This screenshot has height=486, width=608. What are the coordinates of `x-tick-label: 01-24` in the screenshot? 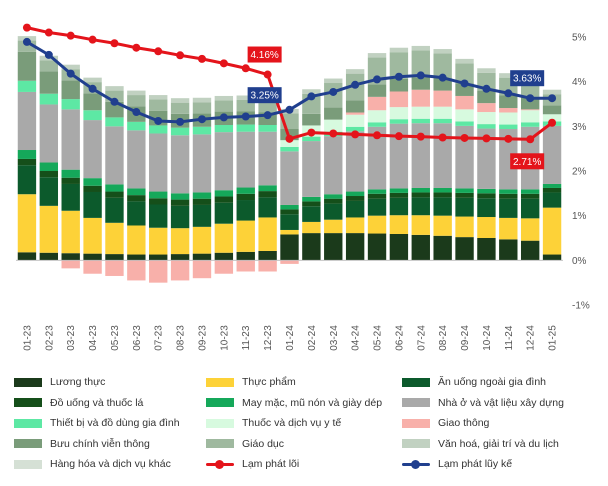 It's located at (290, 338).